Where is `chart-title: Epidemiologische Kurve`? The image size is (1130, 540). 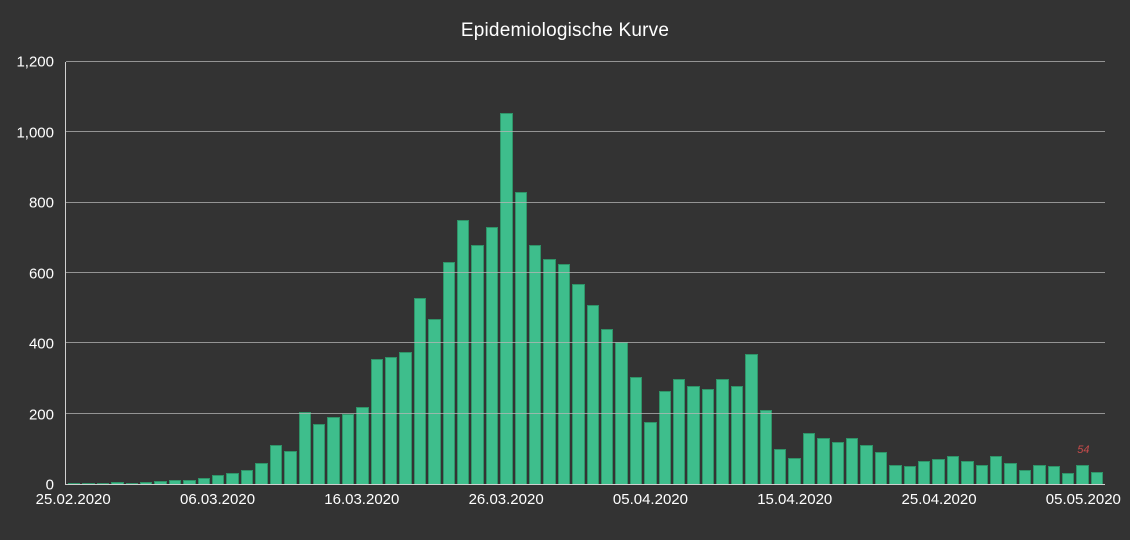 chart-title: Epidemiologische Kurve is located at coordinates (565, 30).